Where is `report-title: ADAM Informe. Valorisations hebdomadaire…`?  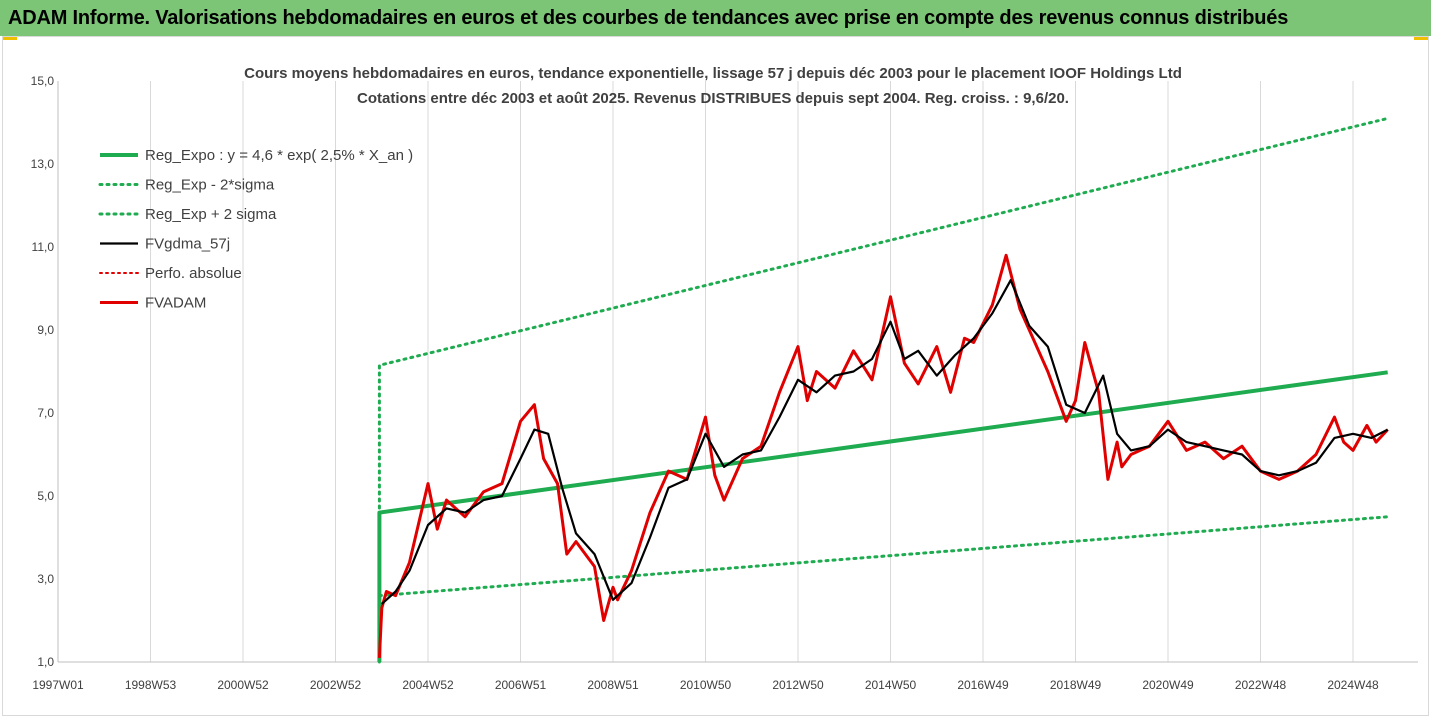 report-title: ADAM Informe. Valorisations hebdomadaire… is located at coordinates (648, 17).